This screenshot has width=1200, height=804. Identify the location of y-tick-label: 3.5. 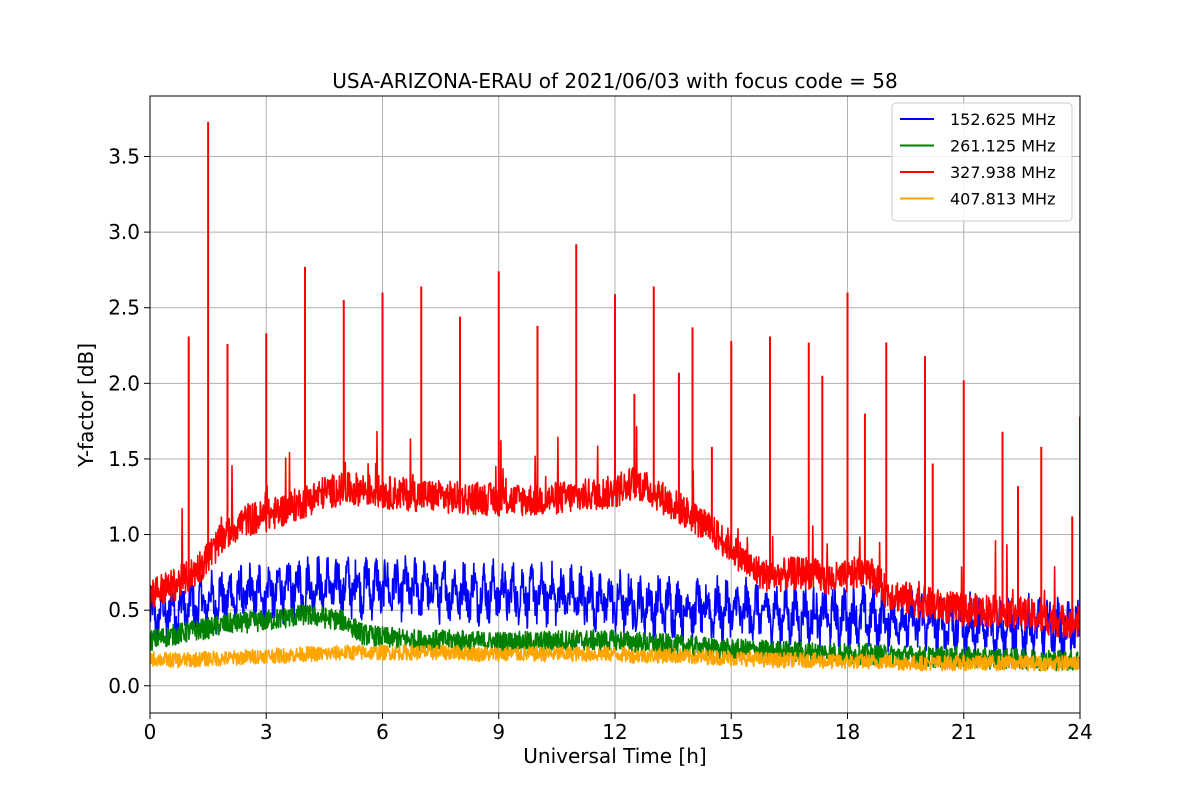
(124, 156).